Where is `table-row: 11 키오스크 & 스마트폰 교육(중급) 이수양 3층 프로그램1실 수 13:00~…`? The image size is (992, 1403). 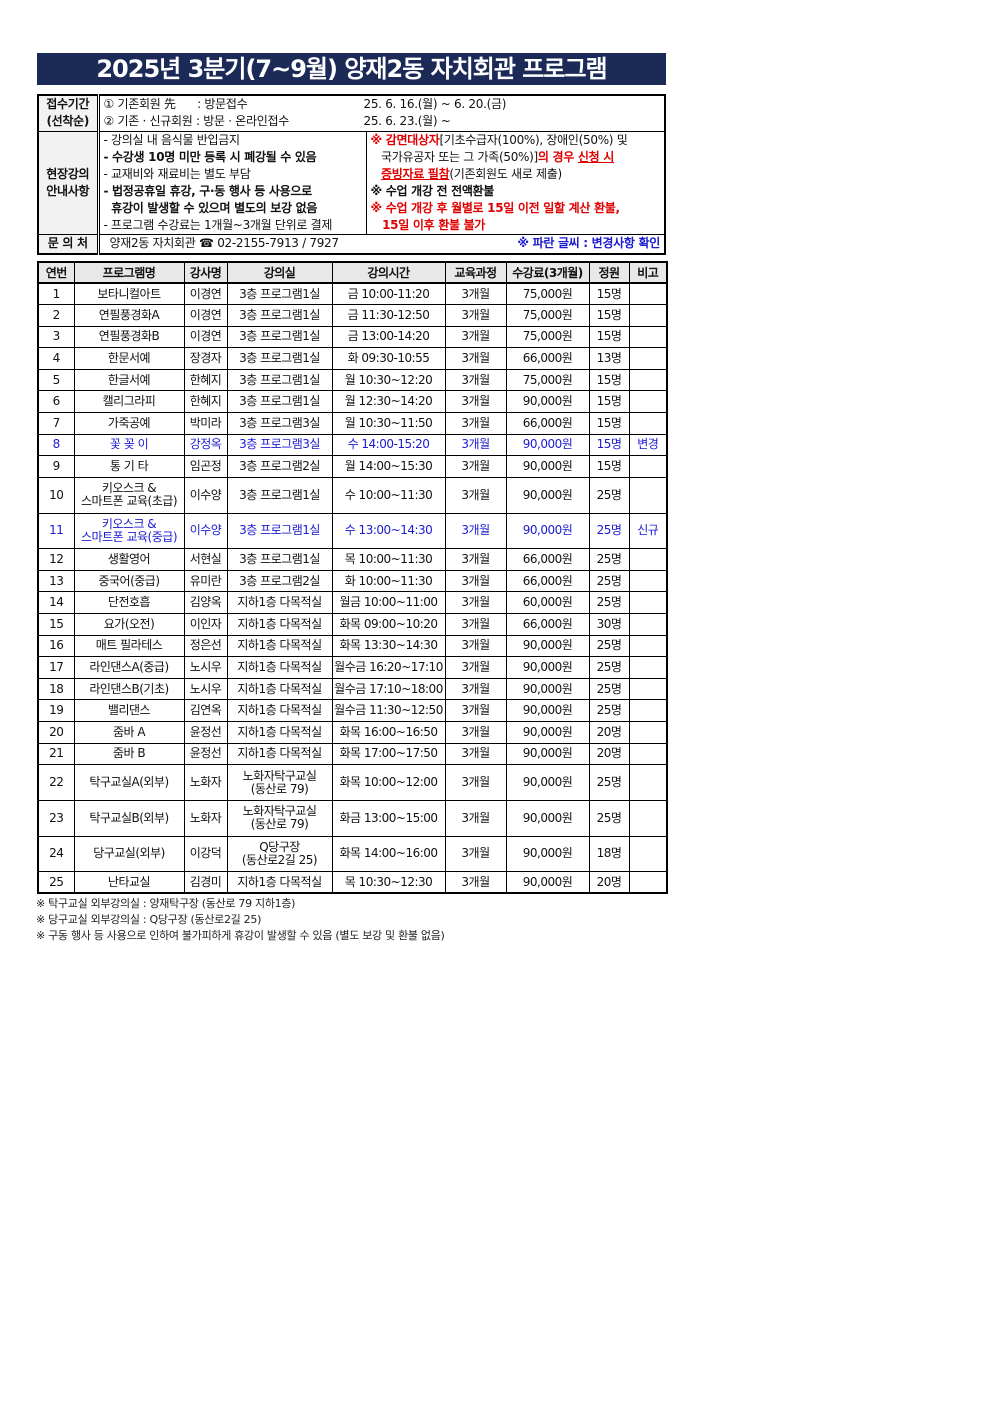 table-row: 11 키오스크 & 스마트폰 교육(중급) 이수양 3층 프로그램1실 수 13:00~… is located at coordinates (352, 531).